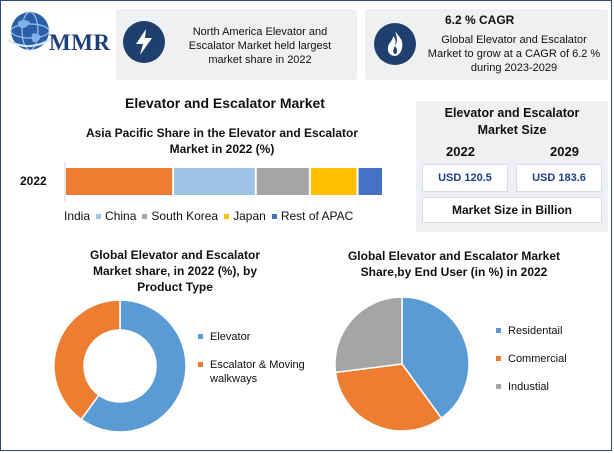  I want to click on legend-label: Elevator, so click(230, 337).